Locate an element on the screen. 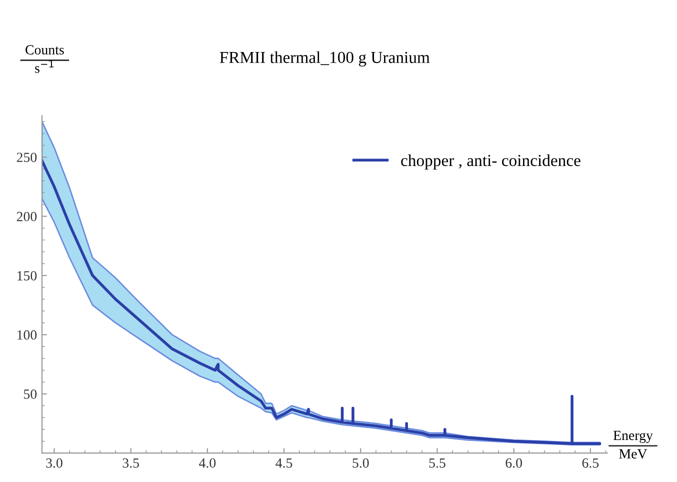  x-tick-label: 5.5 is located at coordinates (437, 463).